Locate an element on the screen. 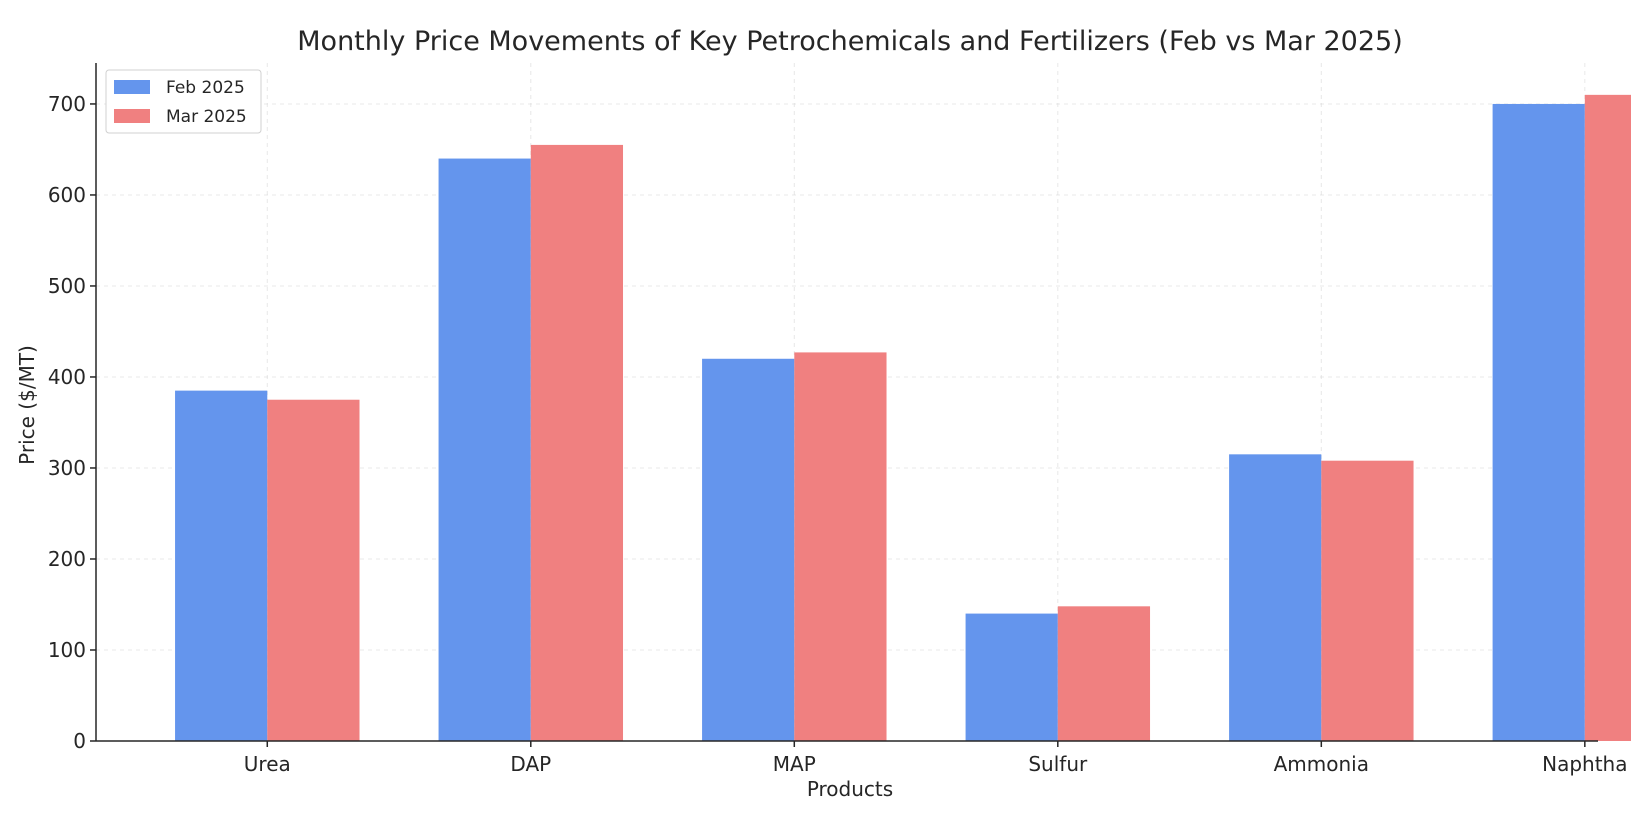 The image size is (1631, 835). x-tick-label-dap: DAP is located at coordinates (530, 764).